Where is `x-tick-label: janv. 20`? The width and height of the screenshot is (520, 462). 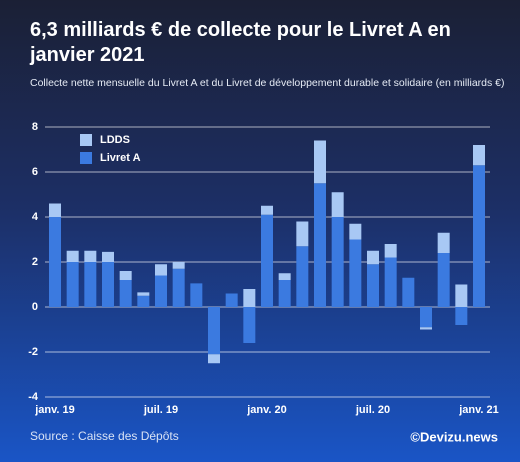 x-tick-label: janv. 20 is located at coordinates (266, 410).